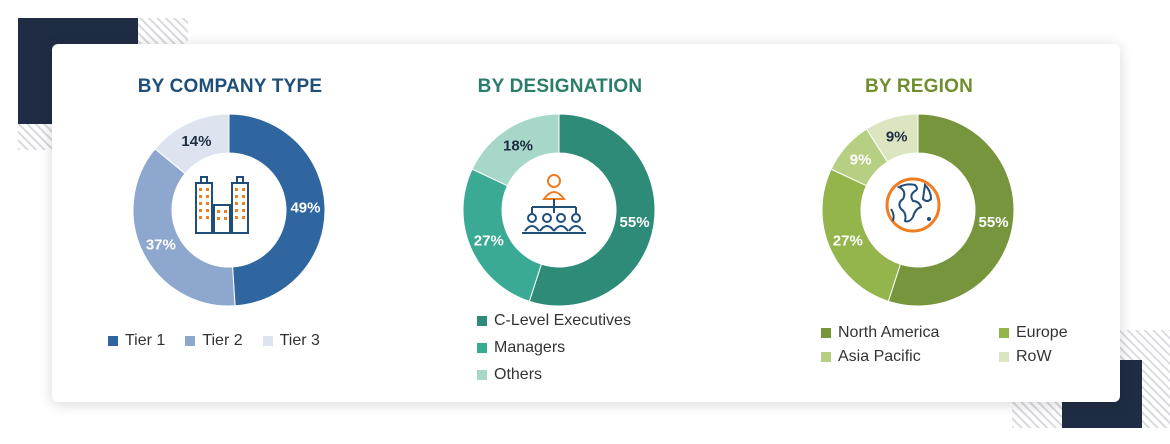  I want to click on chart-title: BY COMPANY TYPE, so click(230, 86).